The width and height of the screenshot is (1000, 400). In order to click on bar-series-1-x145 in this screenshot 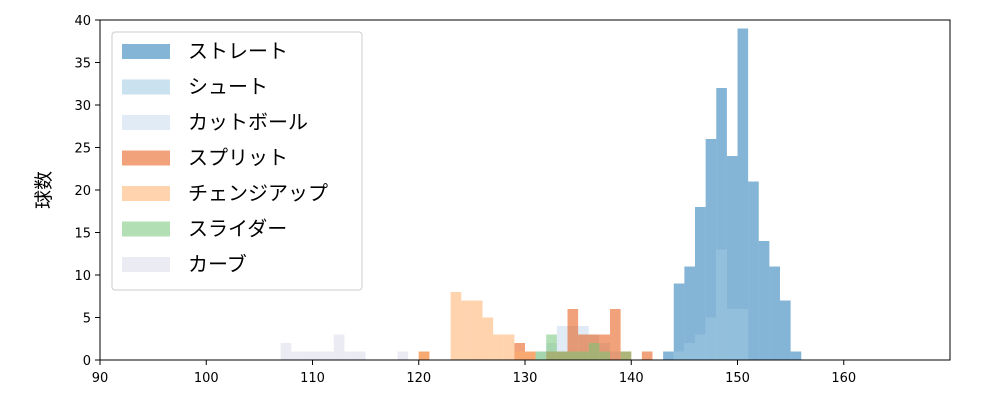, I will do `click(690, 313)`.